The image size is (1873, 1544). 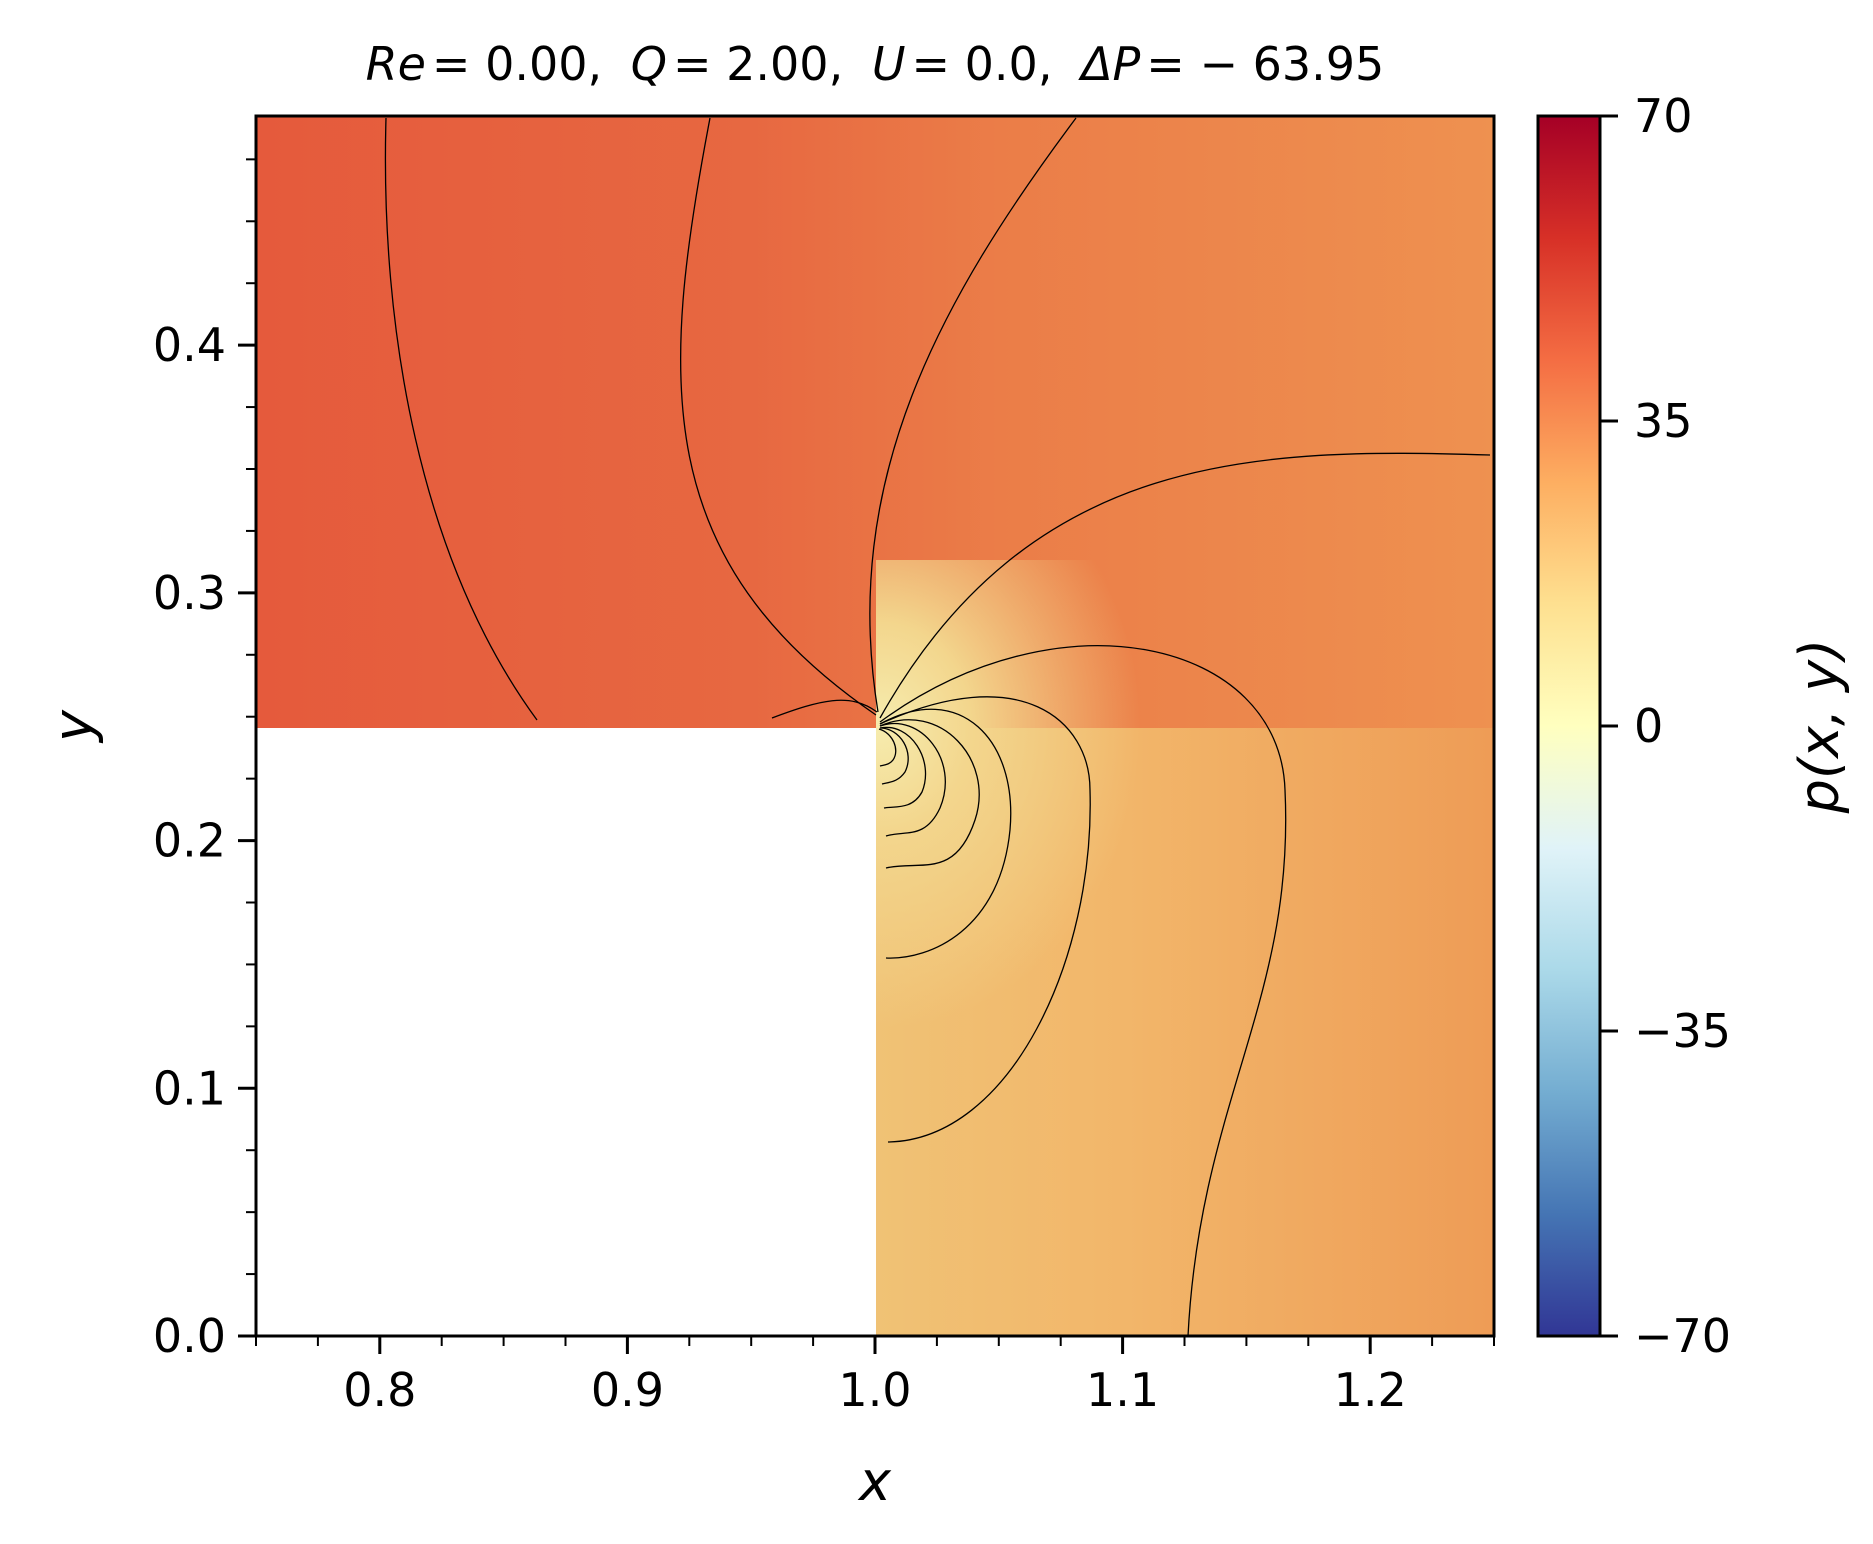 What do you see at coordinates (874, 1481) in the screenshot?
I see `x-axis-label: x` at bounding box center [874, 1481].